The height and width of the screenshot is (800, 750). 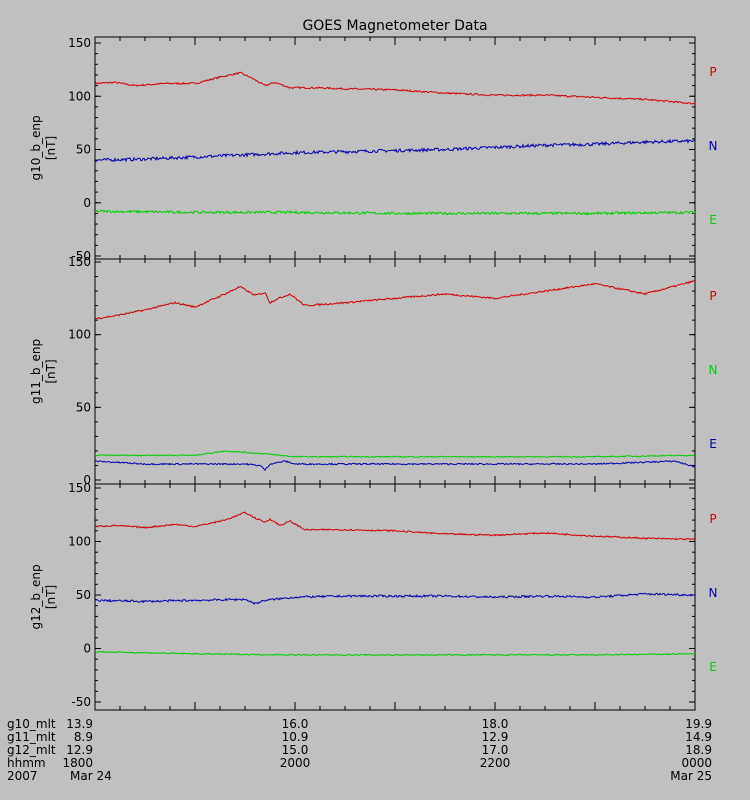 What do you see at coordinates (36, 371) in the screenshot?
I see `y-axis-label: g11_b_enp` at bounding box center [36, 371].